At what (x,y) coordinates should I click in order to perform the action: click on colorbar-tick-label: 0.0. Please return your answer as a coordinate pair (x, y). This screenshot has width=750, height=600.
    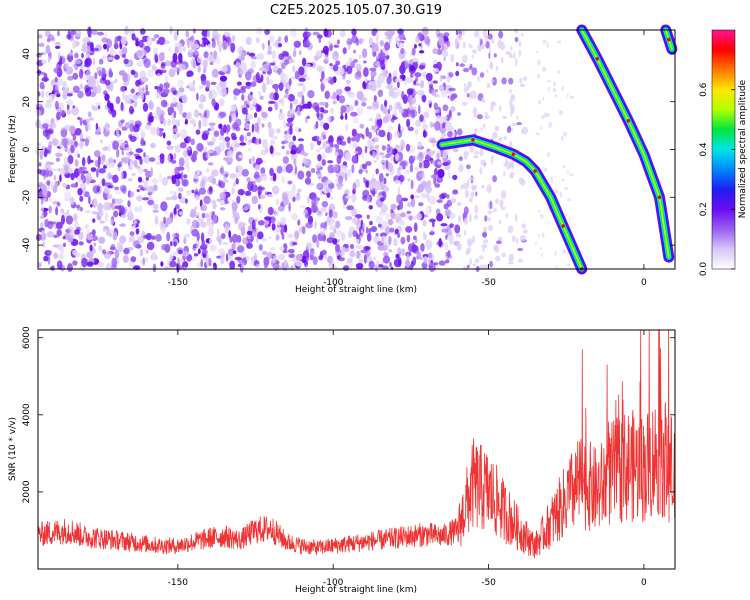
    Looking at the image, I should click on (704, 269).